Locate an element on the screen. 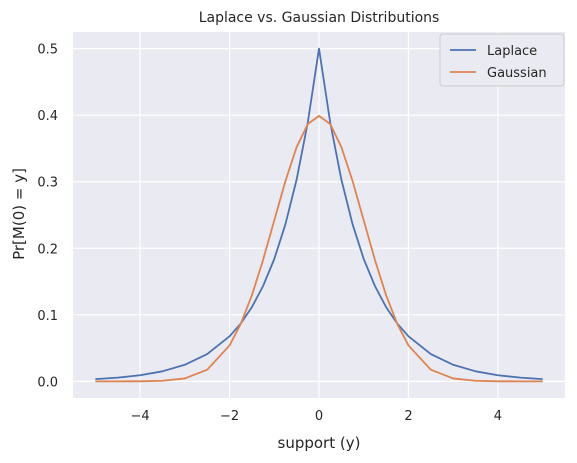 The image size is (577, 463). y-tick-label: 0.3 is located at coordinates (47, 183).